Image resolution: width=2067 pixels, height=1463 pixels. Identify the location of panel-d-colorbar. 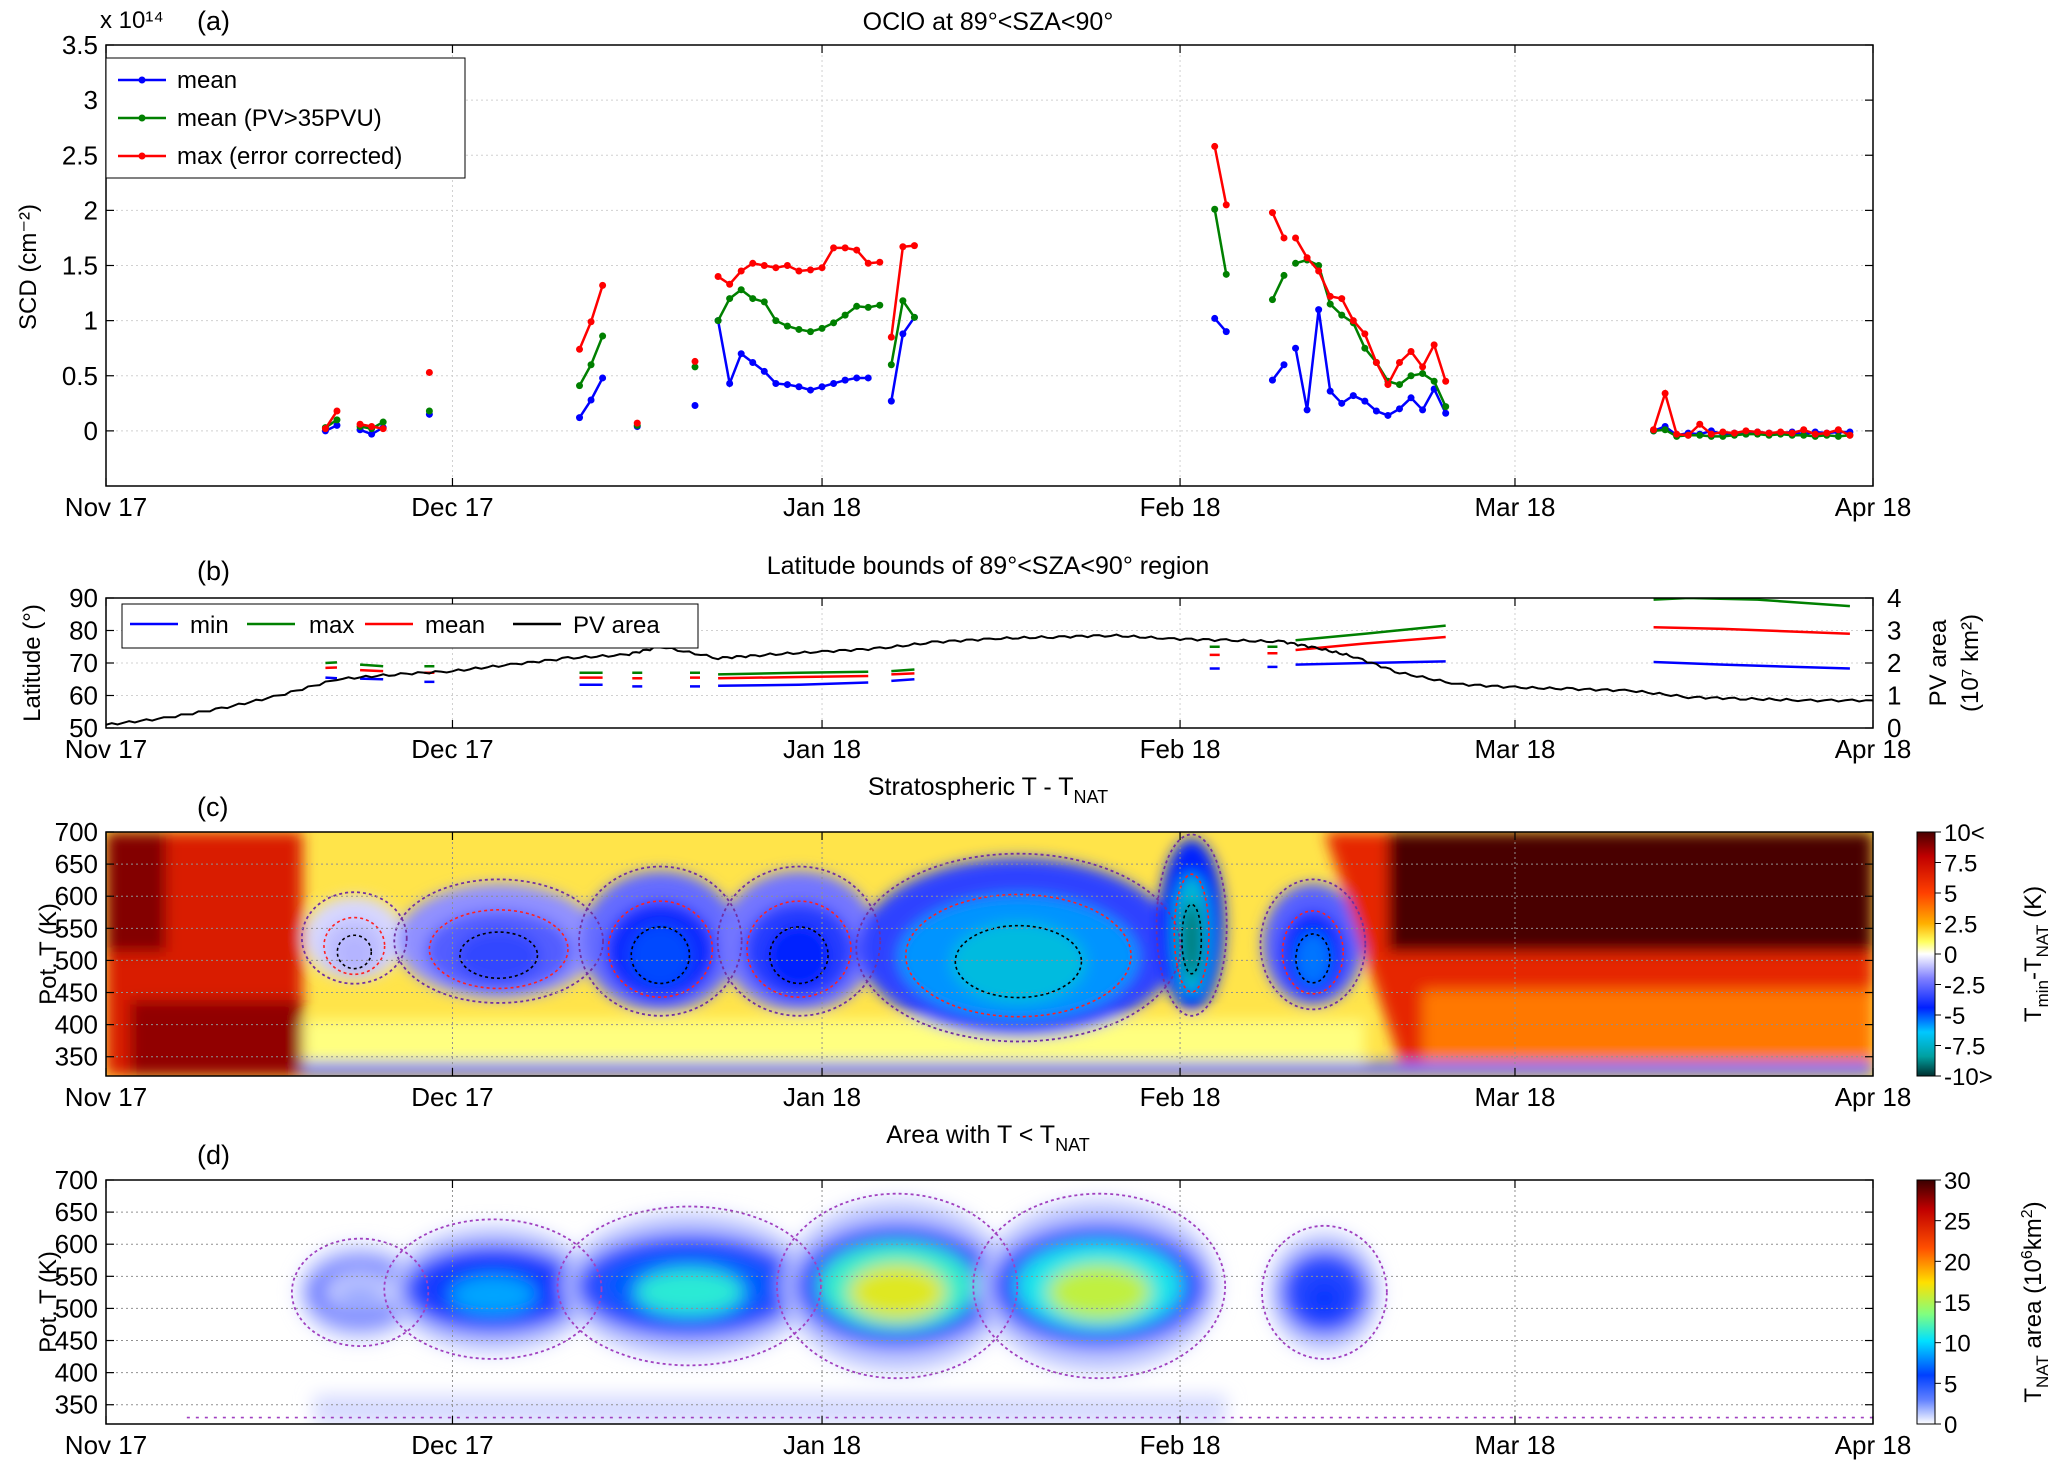
(1926, 1302).